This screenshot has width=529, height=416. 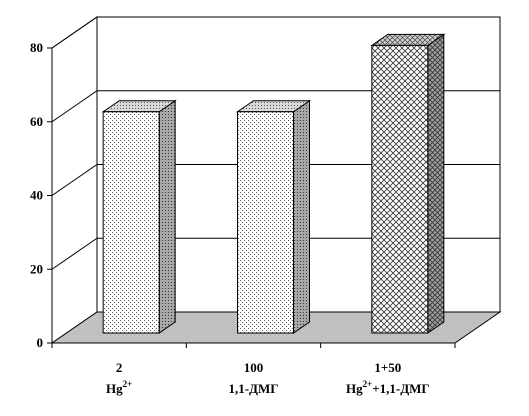 I want to click on y-tick-label: 20, so click(x=36, y=268).